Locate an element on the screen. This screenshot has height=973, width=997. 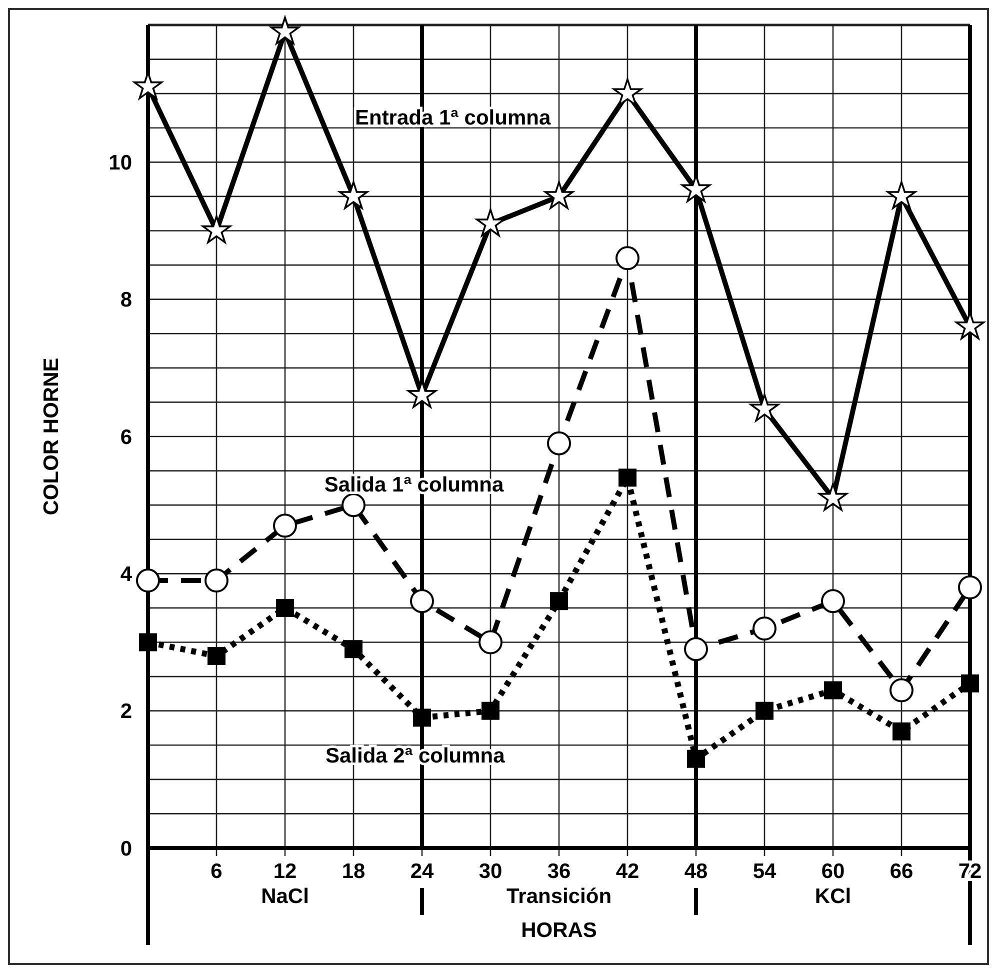
x-tick-label: 54 is located at coordinates (764, 871).